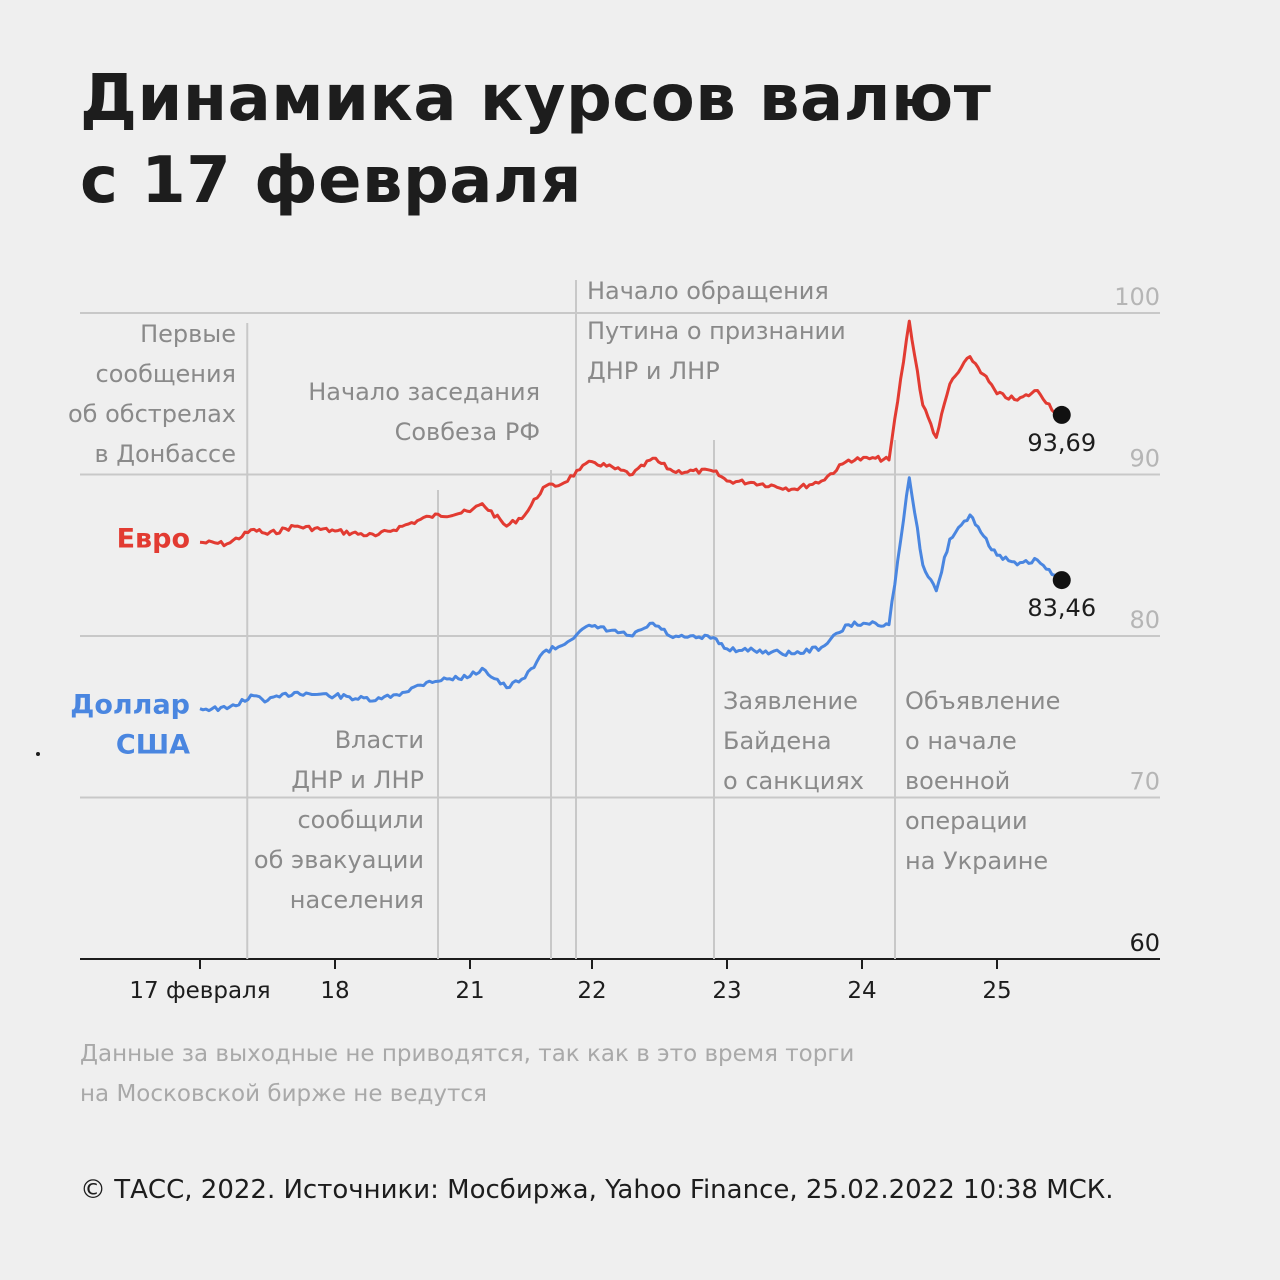  Describe the element at coordinates (283, 1094) in the screenshot. I see `footnote-line-2: на Московской бирже не ведутся` at that location.